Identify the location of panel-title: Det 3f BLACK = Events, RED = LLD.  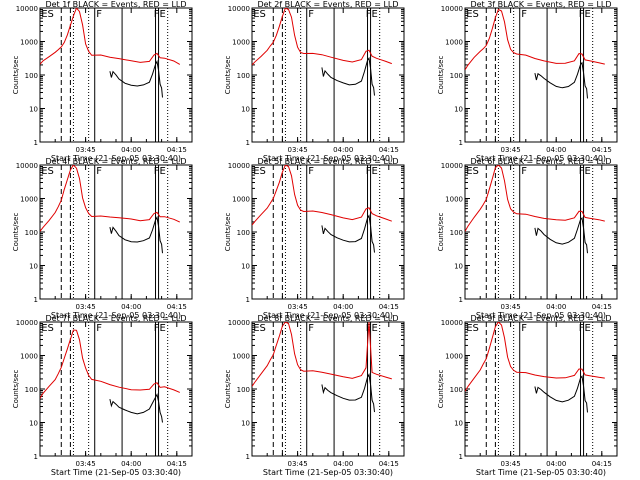
(540, 4).